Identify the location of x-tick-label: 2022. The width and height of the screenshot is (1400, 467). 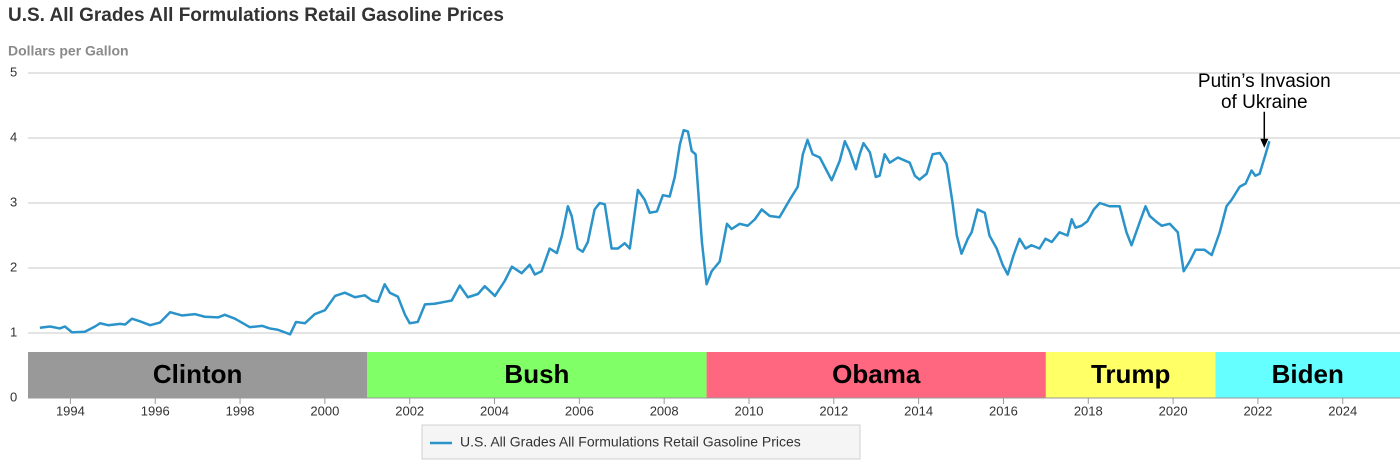
(1257, 410).